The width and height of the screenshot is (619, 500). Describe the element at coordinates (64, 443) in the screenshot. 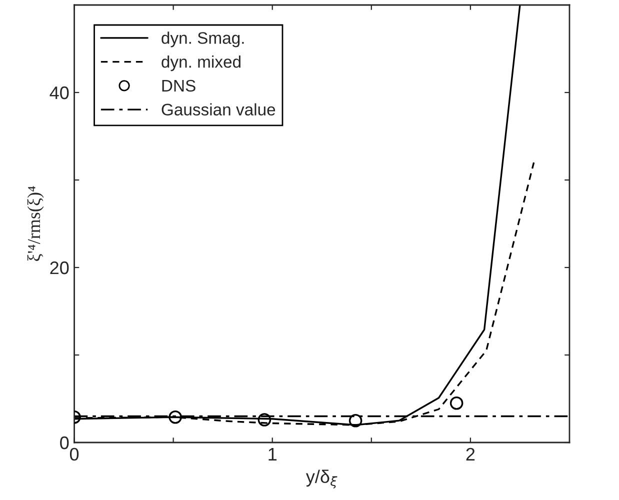

I see `y-tick-label: 0` at that location.